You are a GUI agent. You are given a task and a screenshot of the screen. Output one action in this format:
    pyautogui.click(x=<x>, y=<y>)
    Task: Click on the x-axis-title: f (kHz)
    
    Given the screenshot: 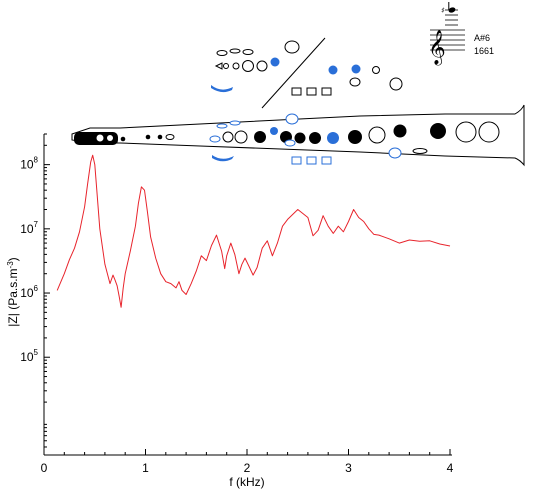 What is the action you would take?
    pyautogui.click(x=246, y=482)
    